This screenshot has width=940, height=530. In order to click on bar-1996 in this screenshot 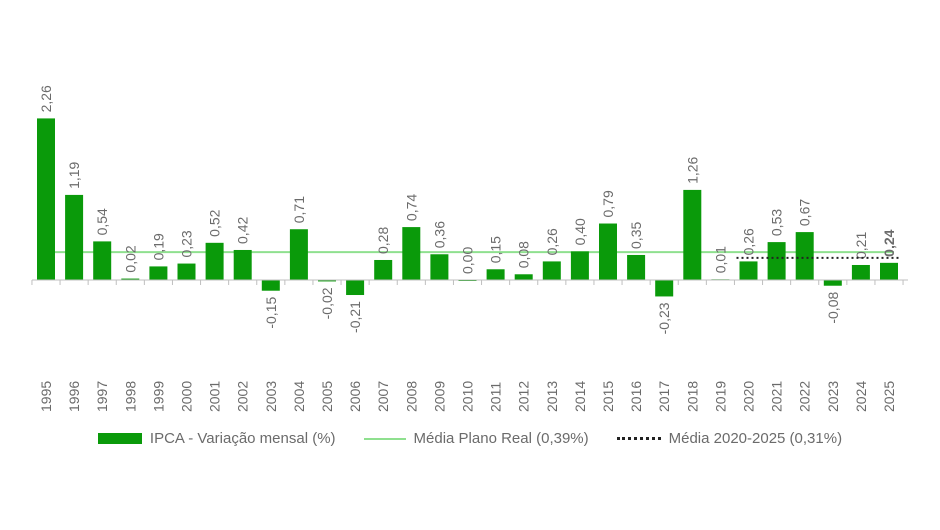, I will do `click(74, 237)`.